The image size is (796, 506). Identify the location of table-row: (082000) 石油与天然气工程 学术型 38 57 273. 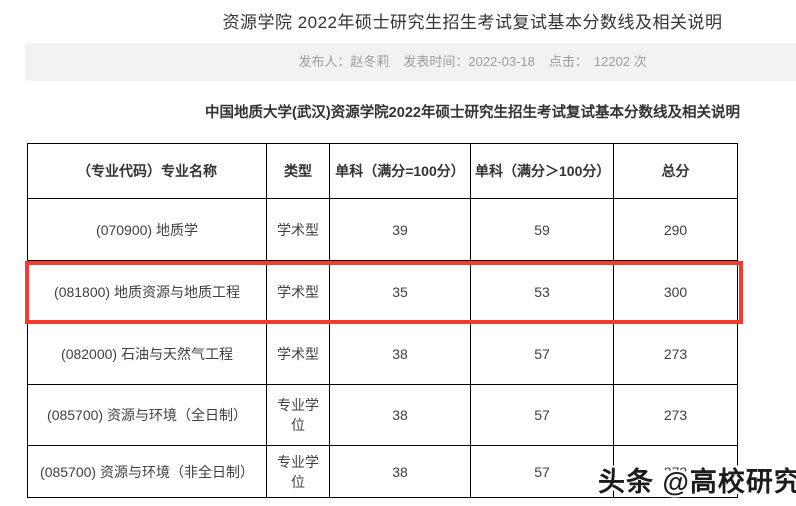
(382, 353).